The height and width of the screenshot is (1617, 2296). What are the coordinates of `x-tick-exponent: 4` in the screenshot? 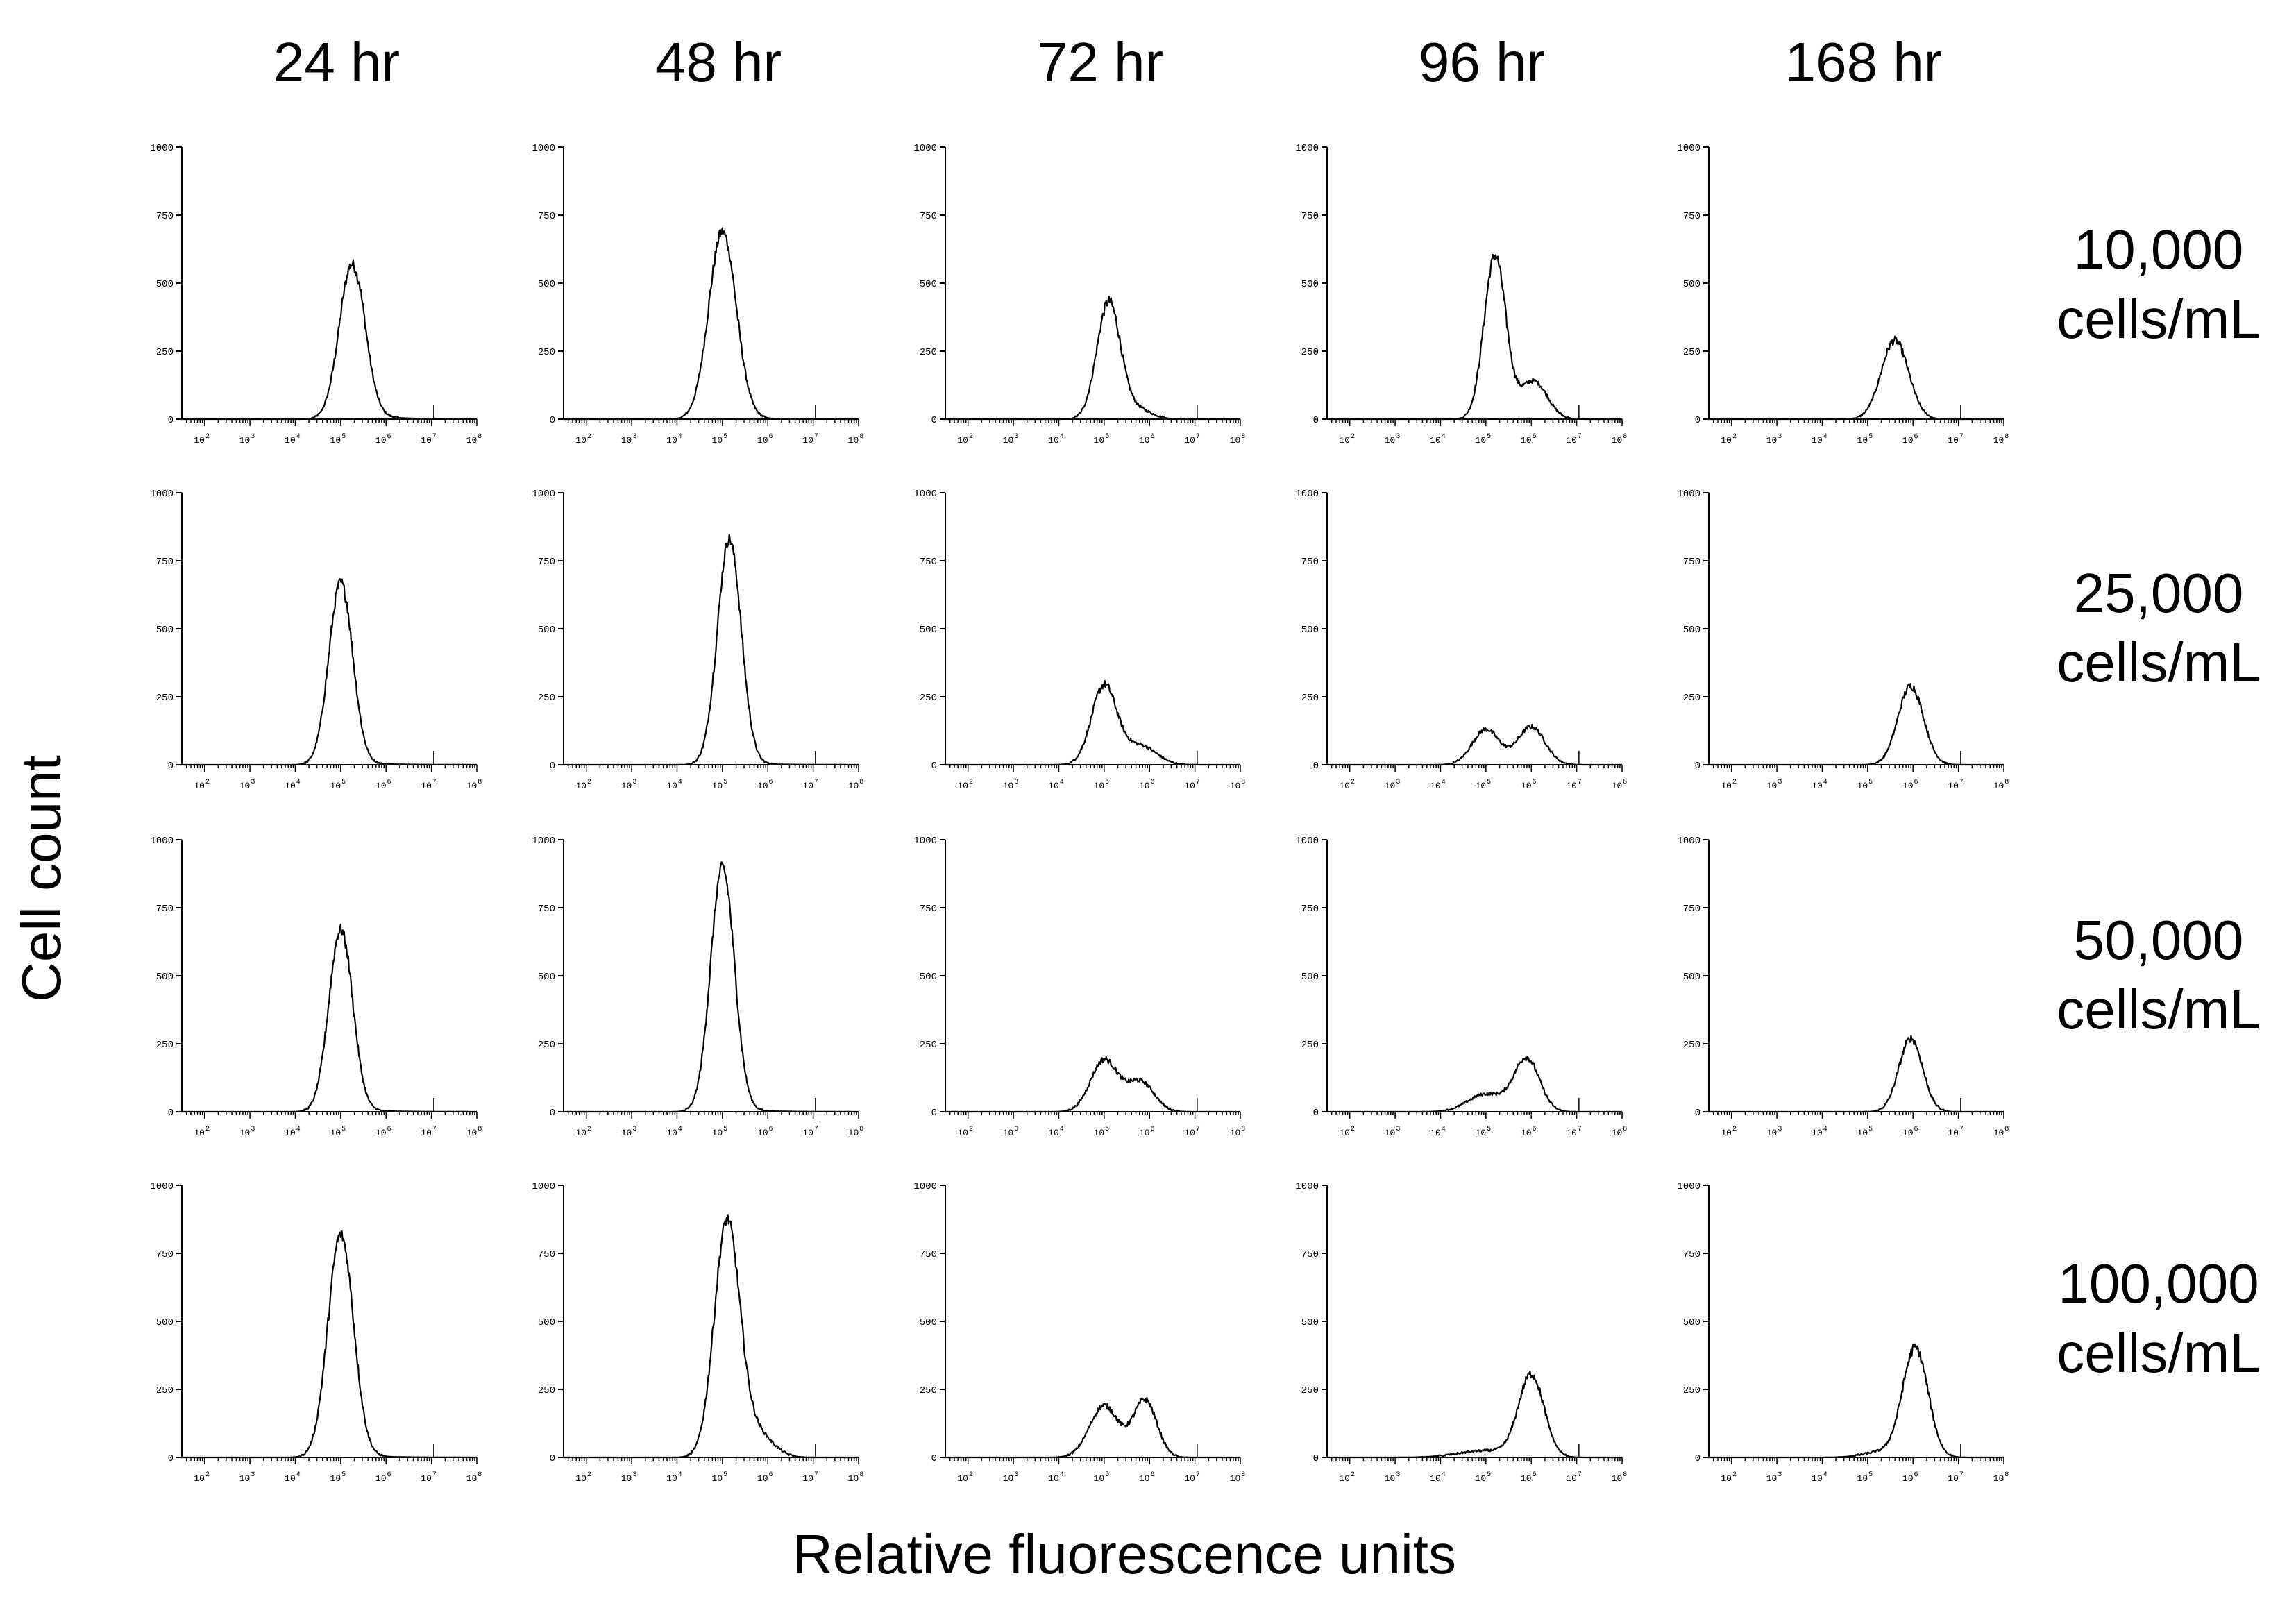 It's located at (680, 1129).